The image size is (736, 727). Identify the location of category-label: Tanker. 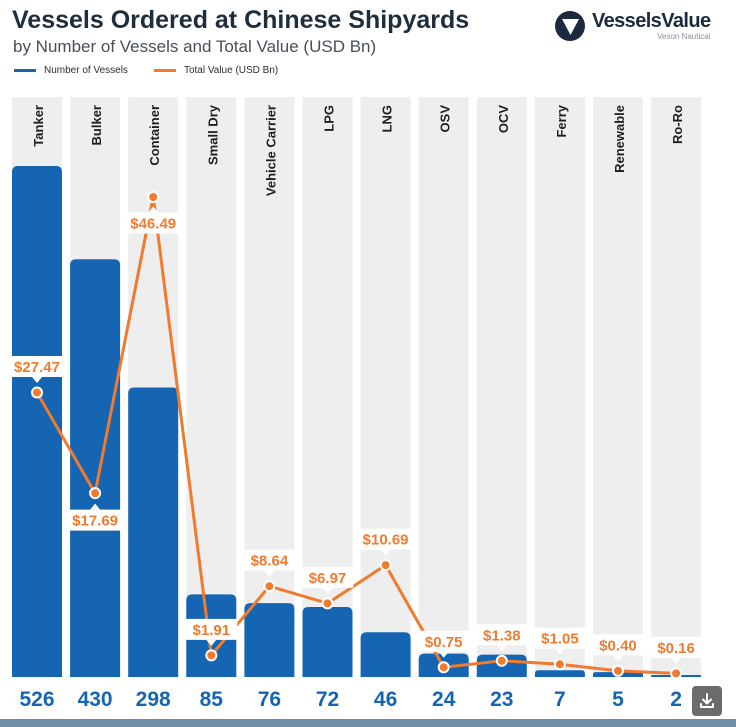
(38, 126).